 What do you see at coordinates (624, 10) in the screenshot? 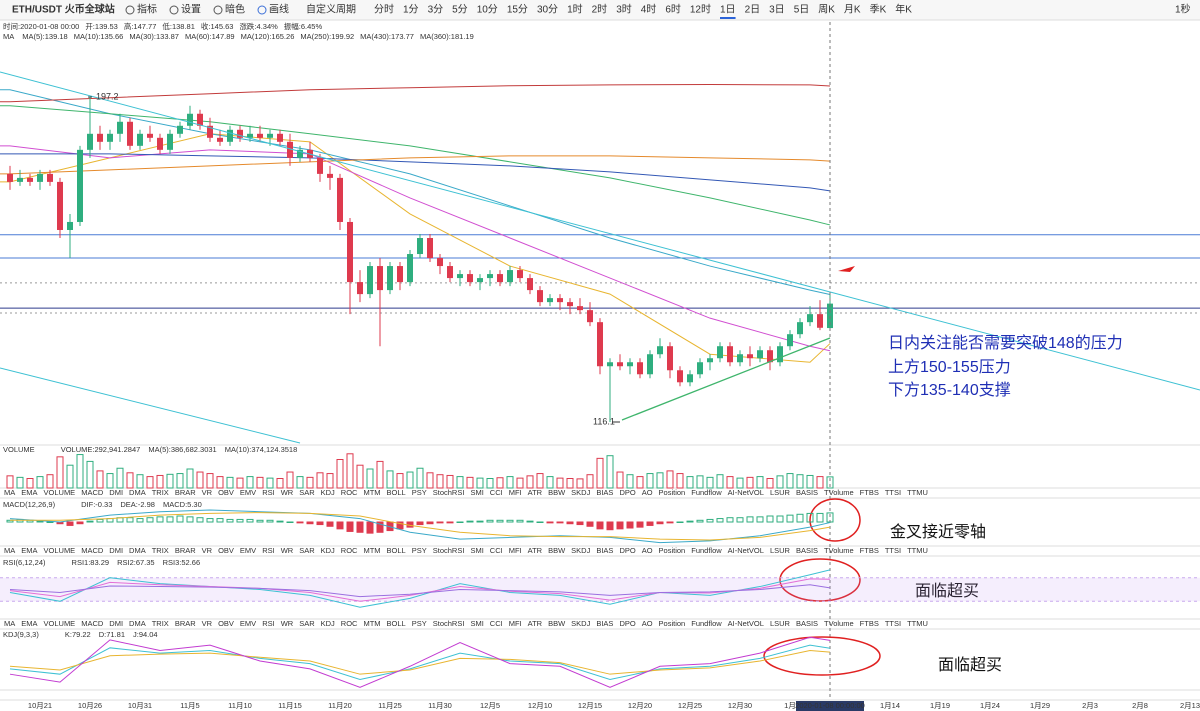
I see `period-button: 3时` at bounding box center [624, 10].